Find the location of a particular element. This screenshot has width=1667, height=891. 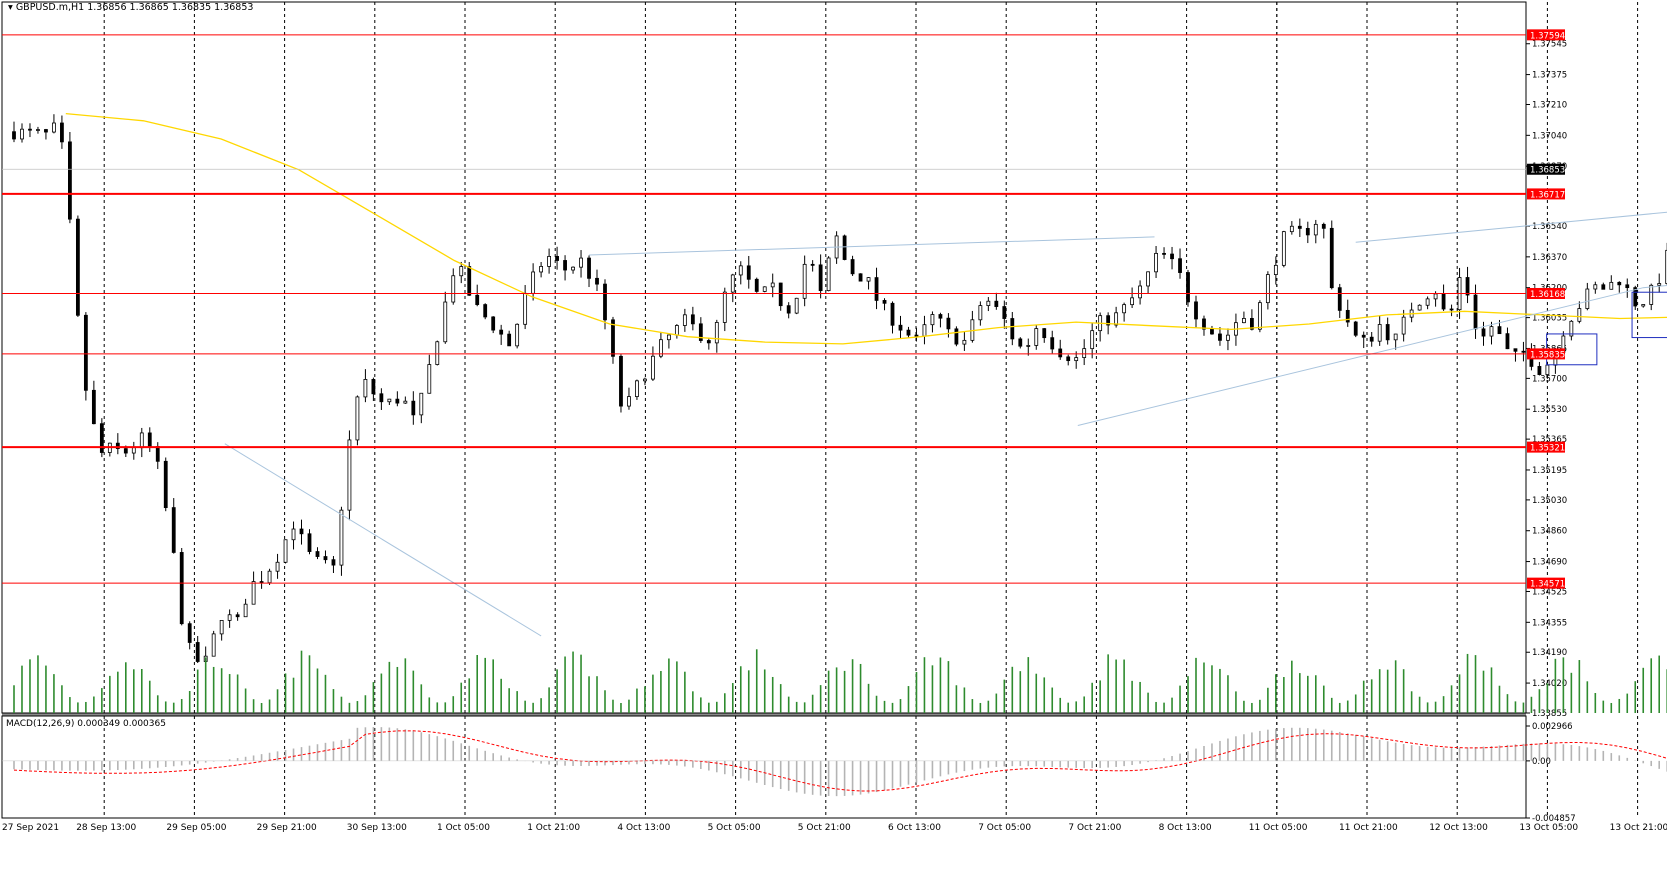

price-tick-label: 1.35530 is located at coordinates (1549, 410).